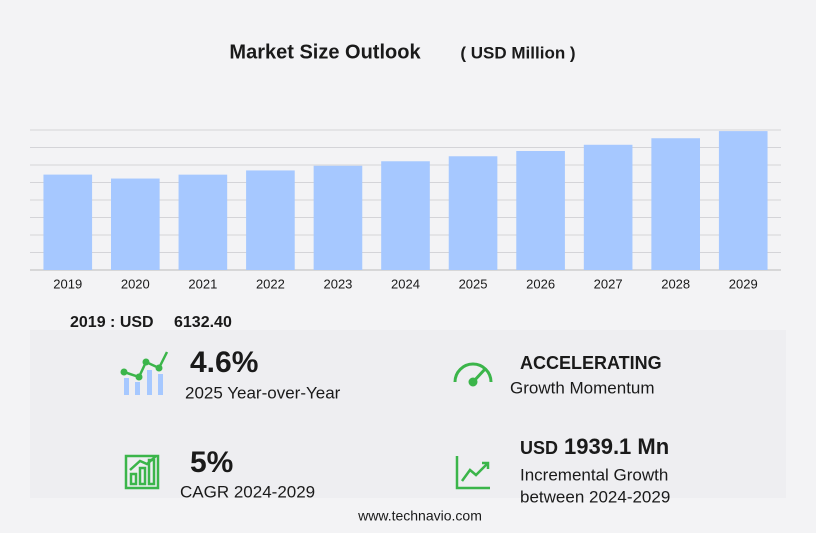  Describe the element at coordinates (591, 363) in the screenshot. I see `momentum-value: ACCELERATING` at that location.